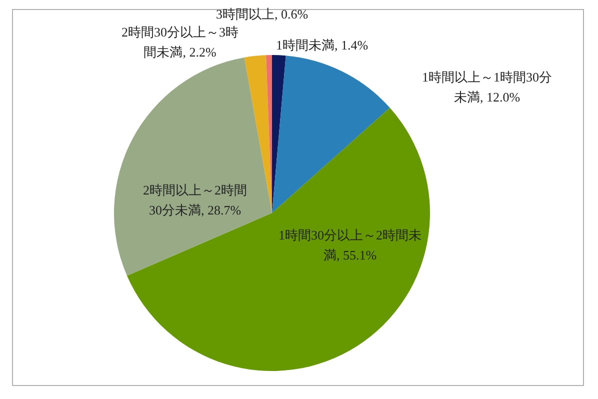 This screenshot has width=598, height=399. What do you see at coordinates (262, 14) in the screenshot?
I see `slice-label: 3時間以上, 0.6%` at bounding box center [262, 14].